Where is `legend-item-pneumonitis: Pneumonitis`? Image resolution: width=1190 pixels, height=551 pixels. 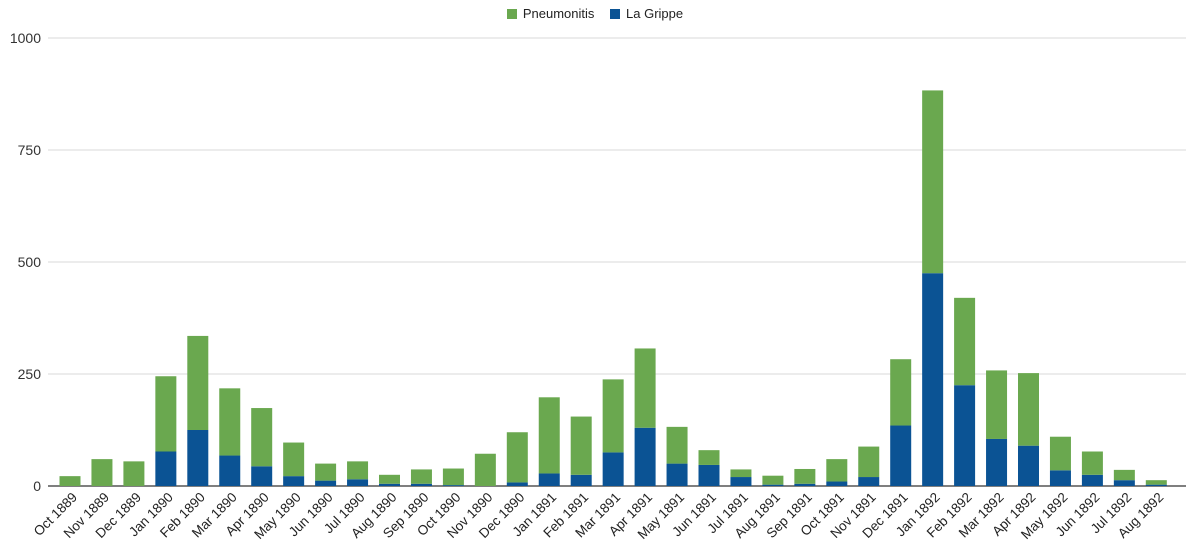 legend-item-pneumonitis: Pneumonitis is located at coordinates (550, 13).